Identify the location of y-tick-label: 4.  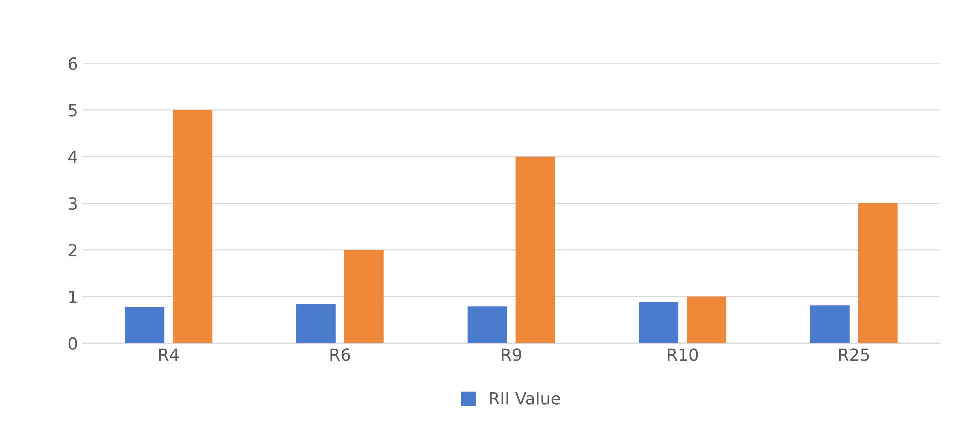
(73, 157).